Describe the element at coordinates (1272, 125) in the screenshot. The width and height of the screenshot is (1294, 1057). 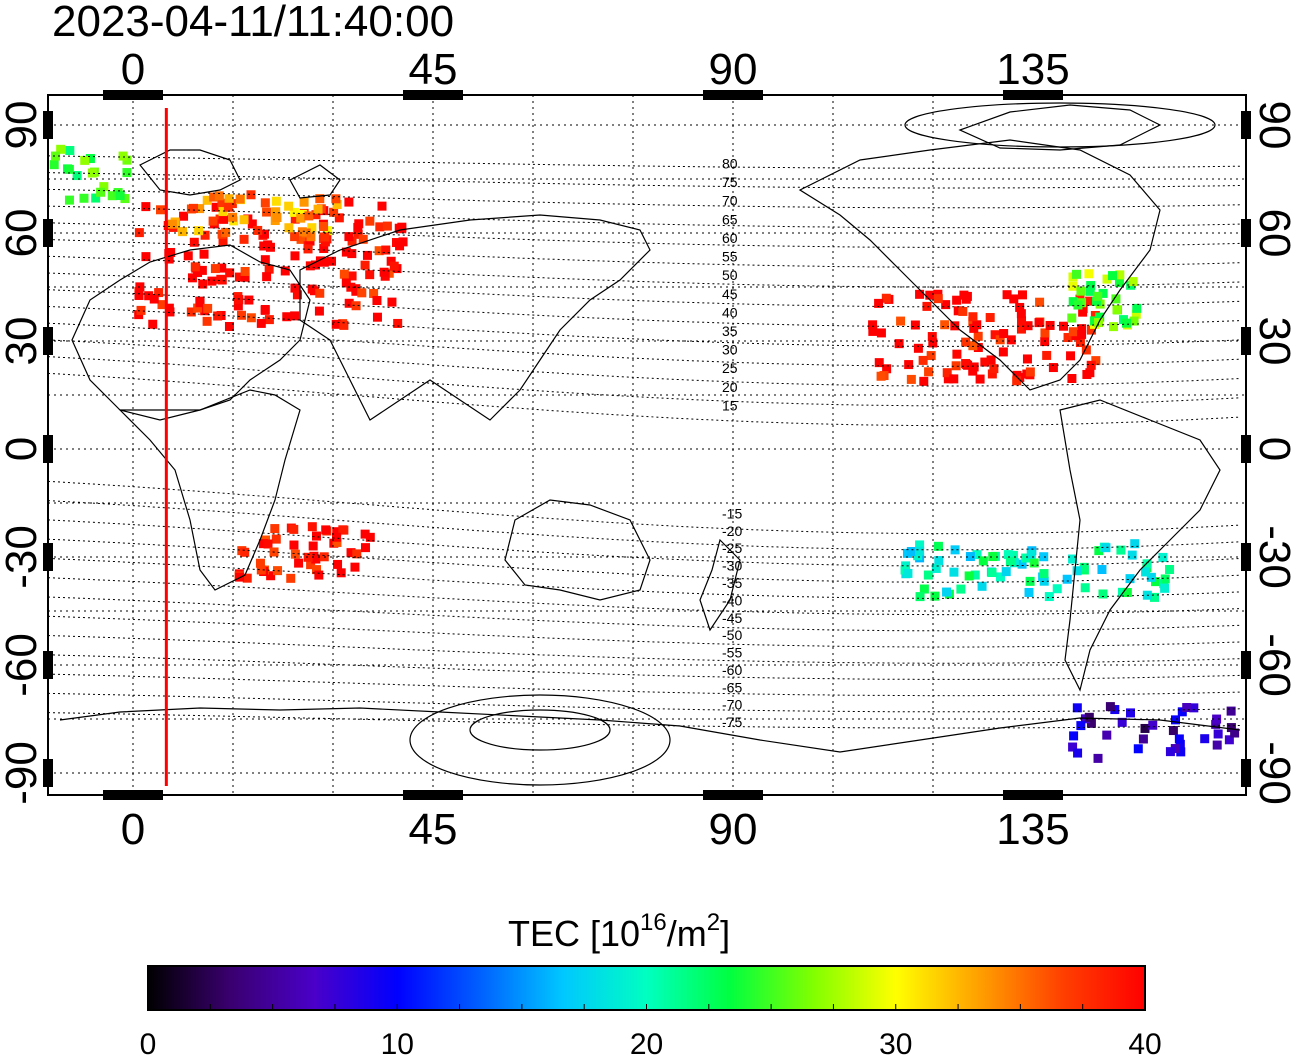
I see `right-lat-label: 90` at that location.